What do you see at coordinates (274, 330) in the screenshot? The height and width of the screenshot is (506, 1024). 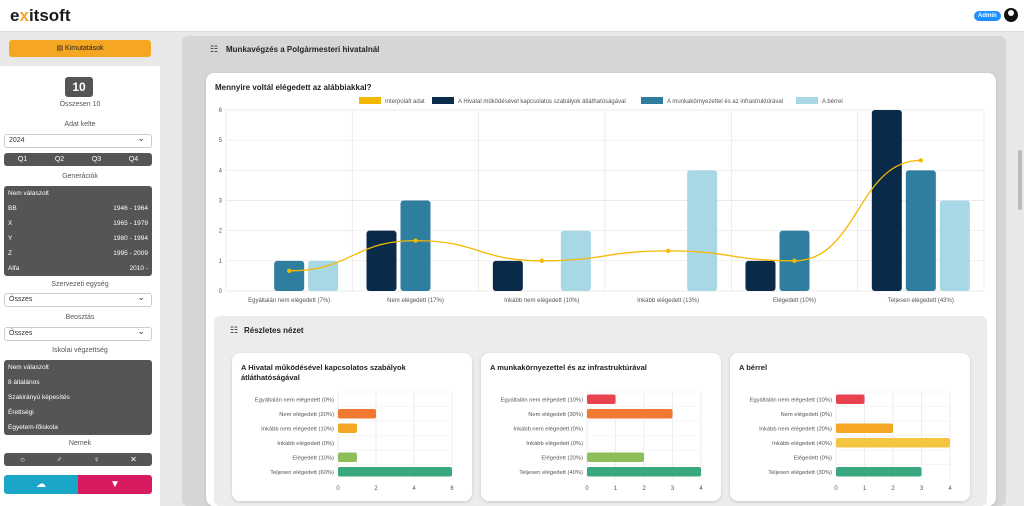 I see `detail-title: Részletes nézet` at bounding box center [274, 330].